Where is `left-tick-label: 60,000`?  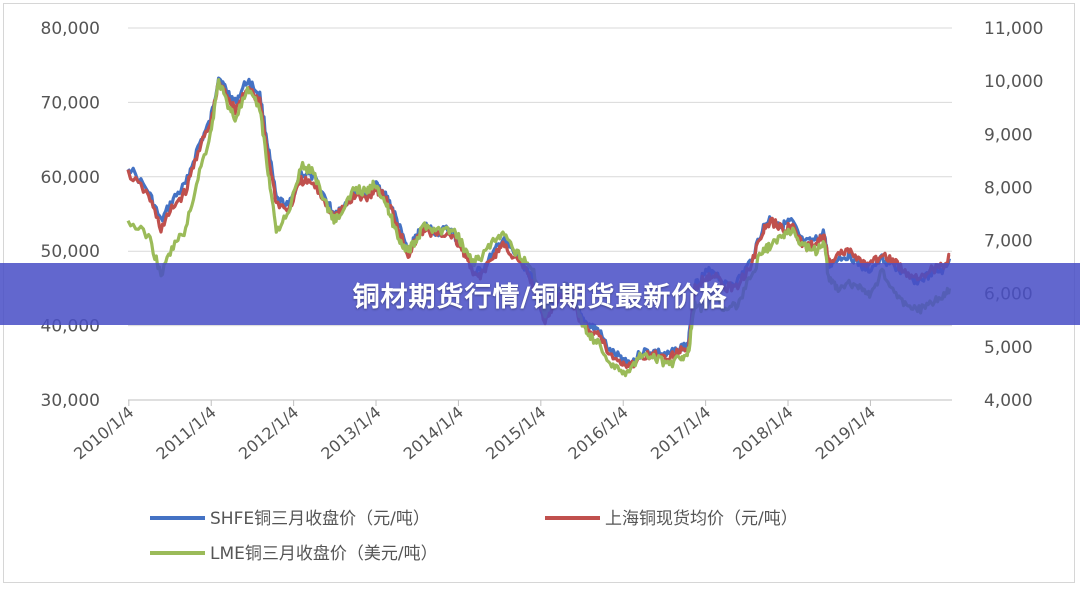 left-tick-label: 60,000 is located at coordinates (70, 178).